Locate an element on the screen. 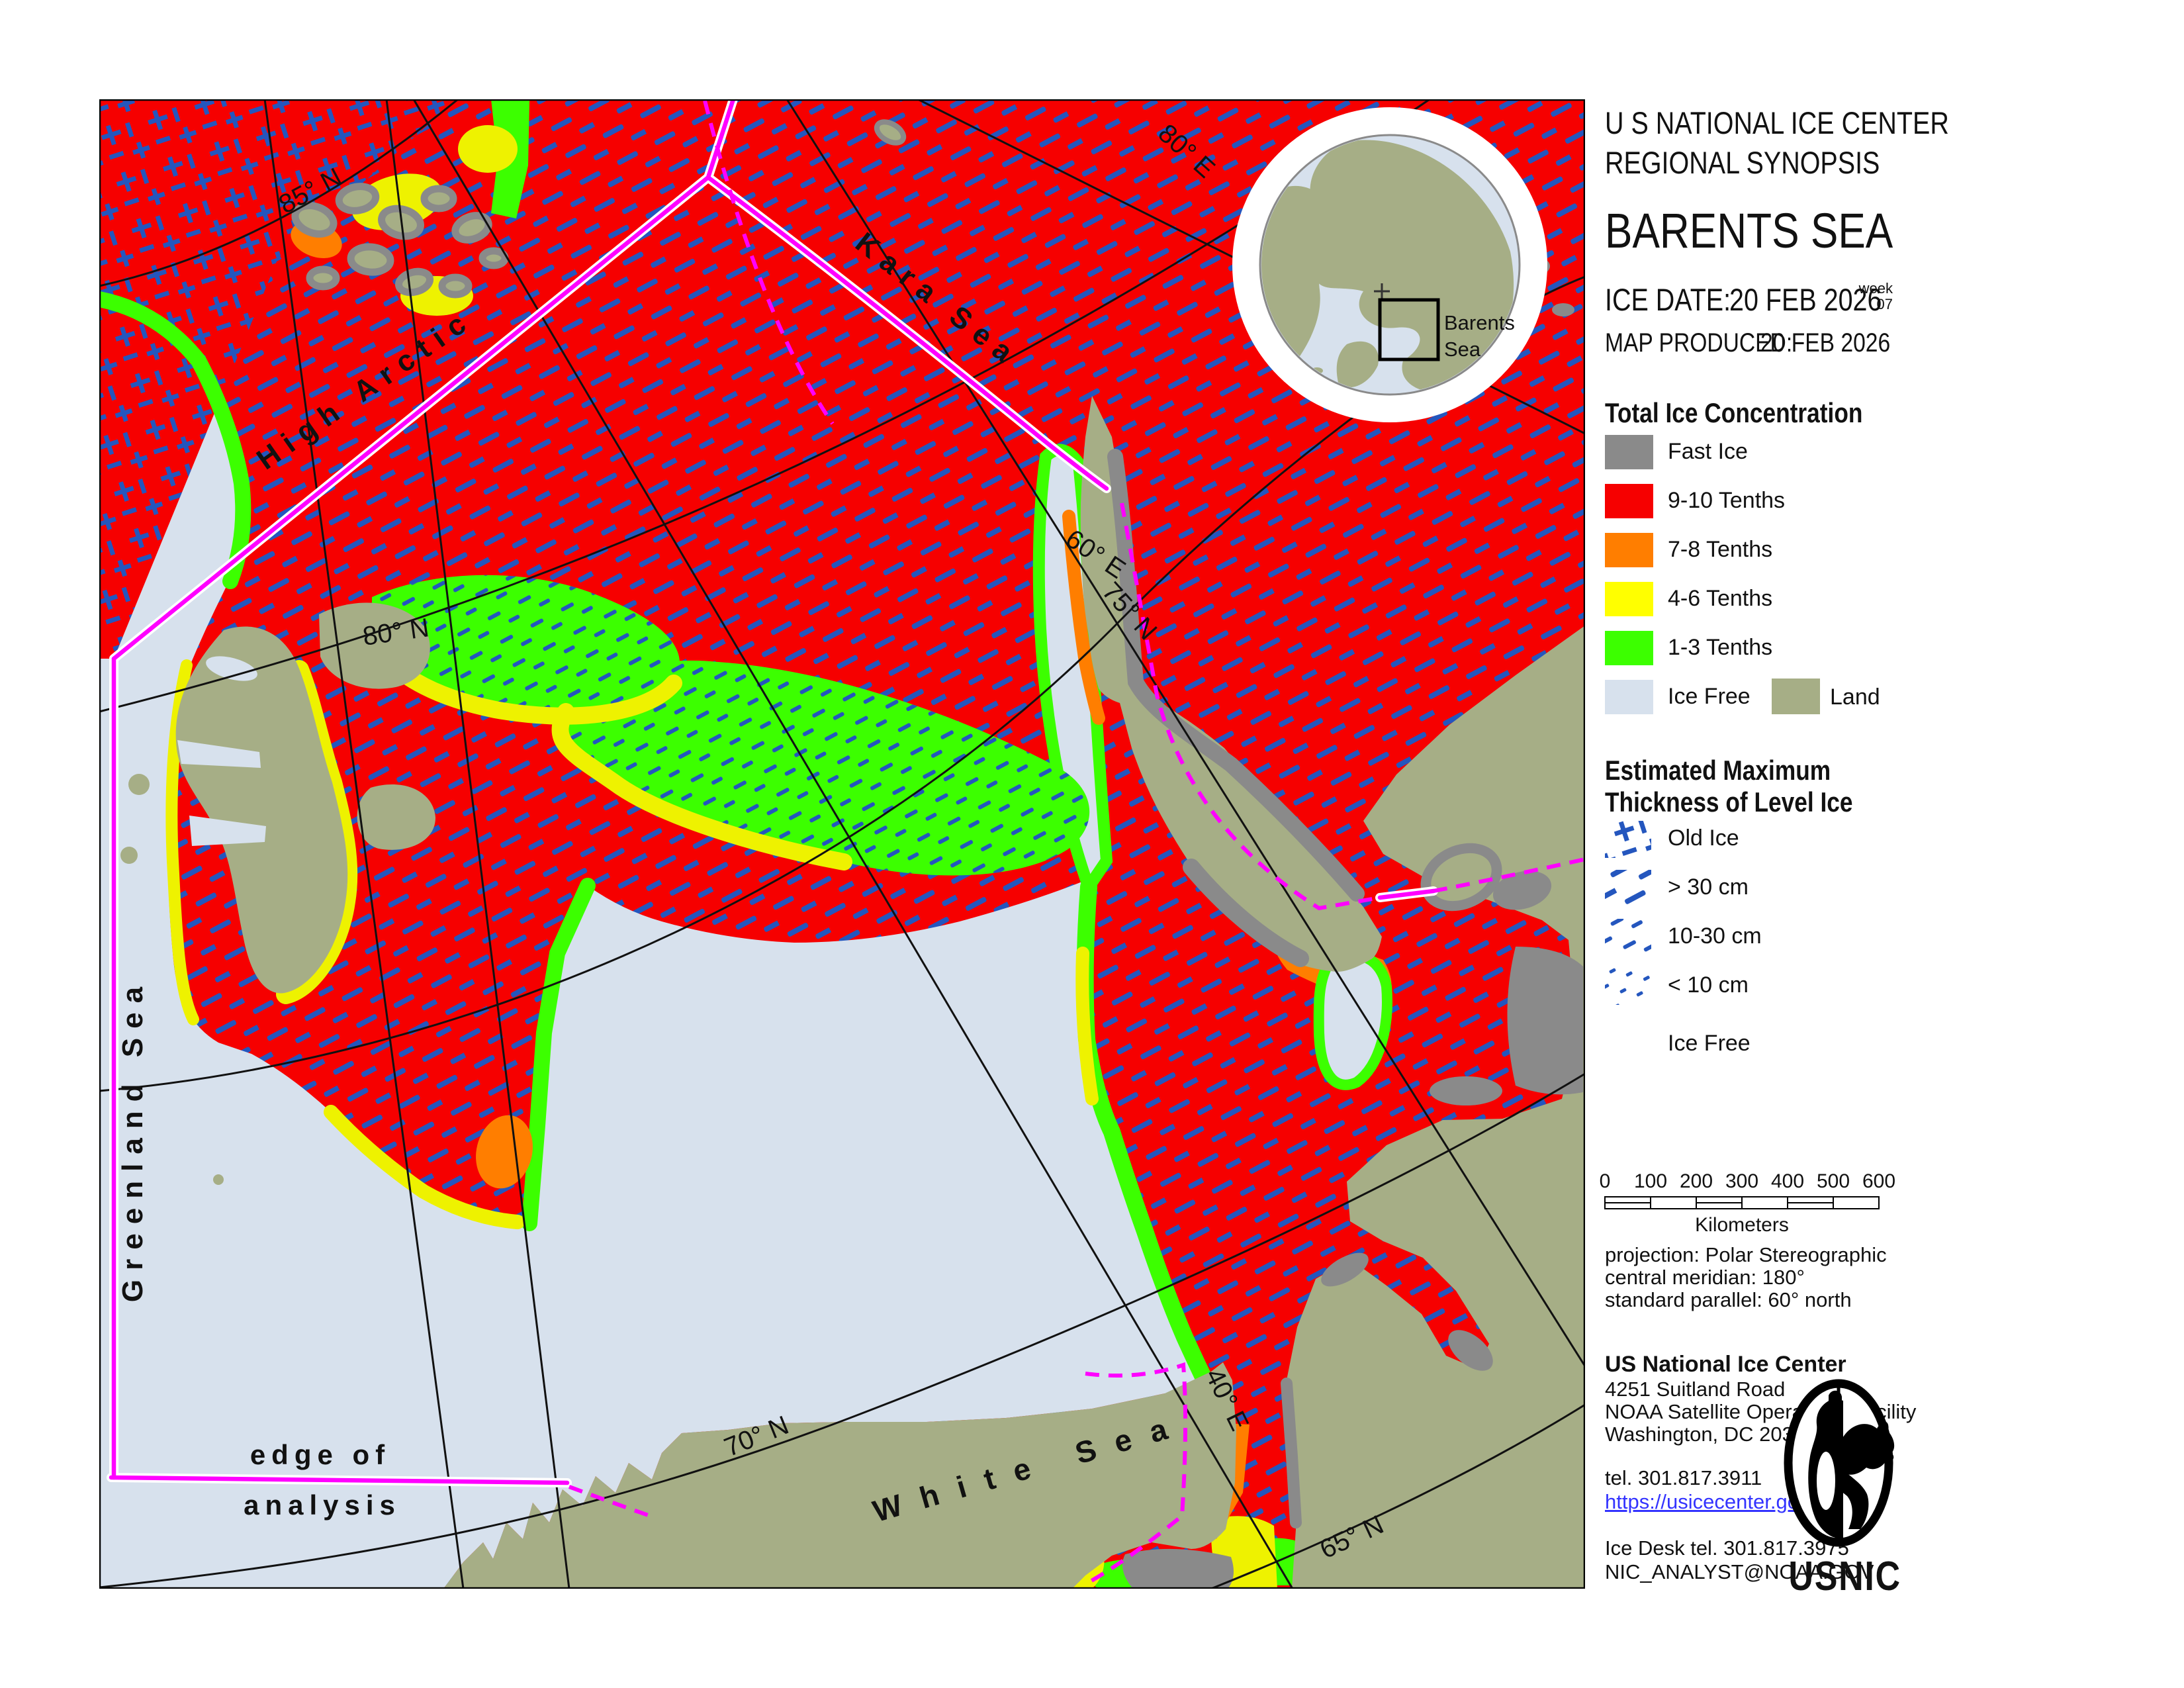  ice-date-value: 20 FEB 2026 is located at coordinates (1806, 299).